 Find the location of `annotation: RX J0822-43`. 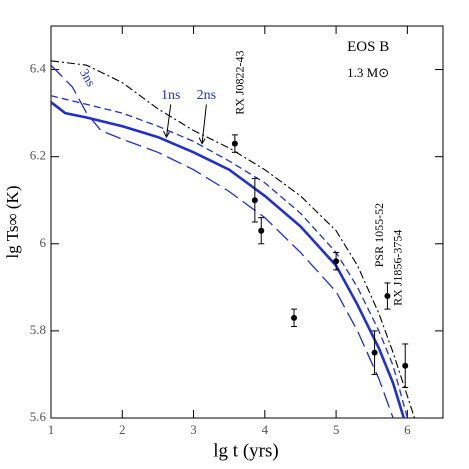

annotation: RX J0822-43 is located at coordinates (239, 82).